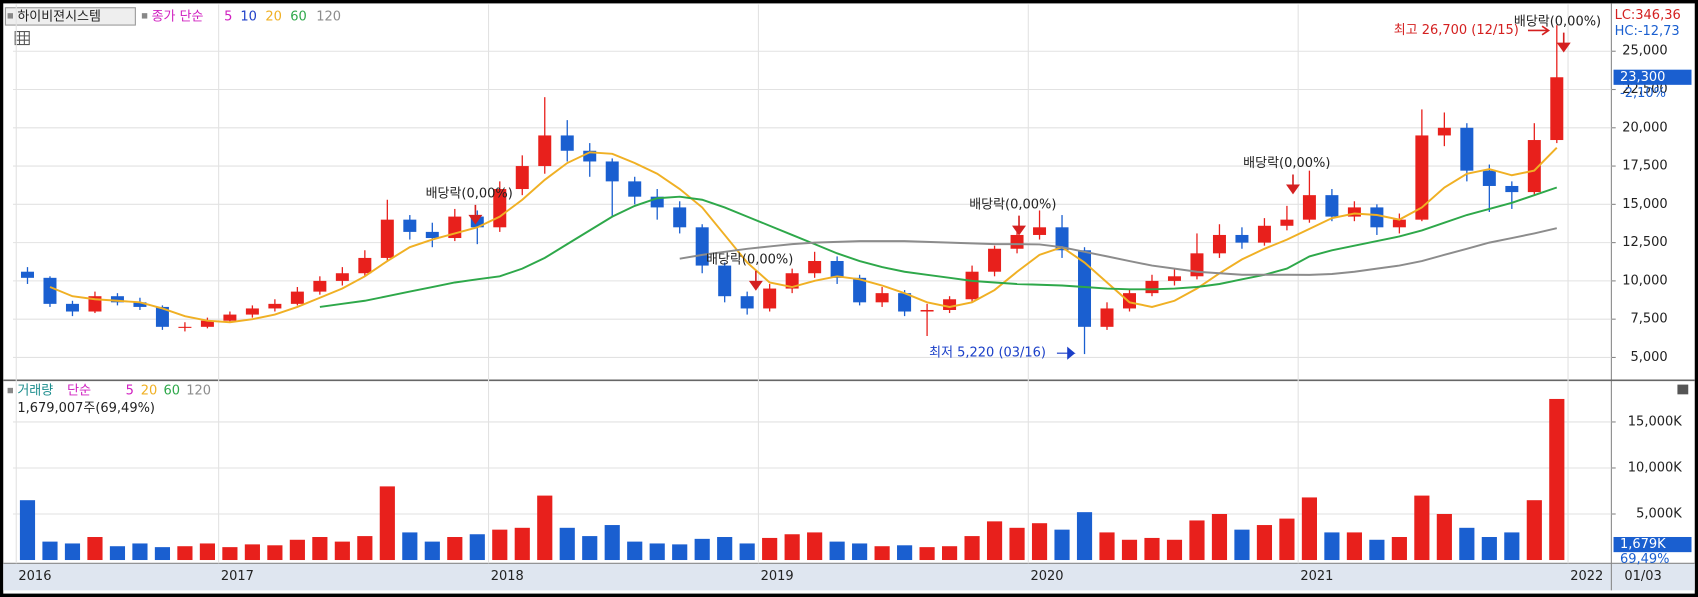 The width and height of the screenshot is (1698, 597). Describe the element at coordinates (10, 16) in the screenshot. I see `bullet` at that location.